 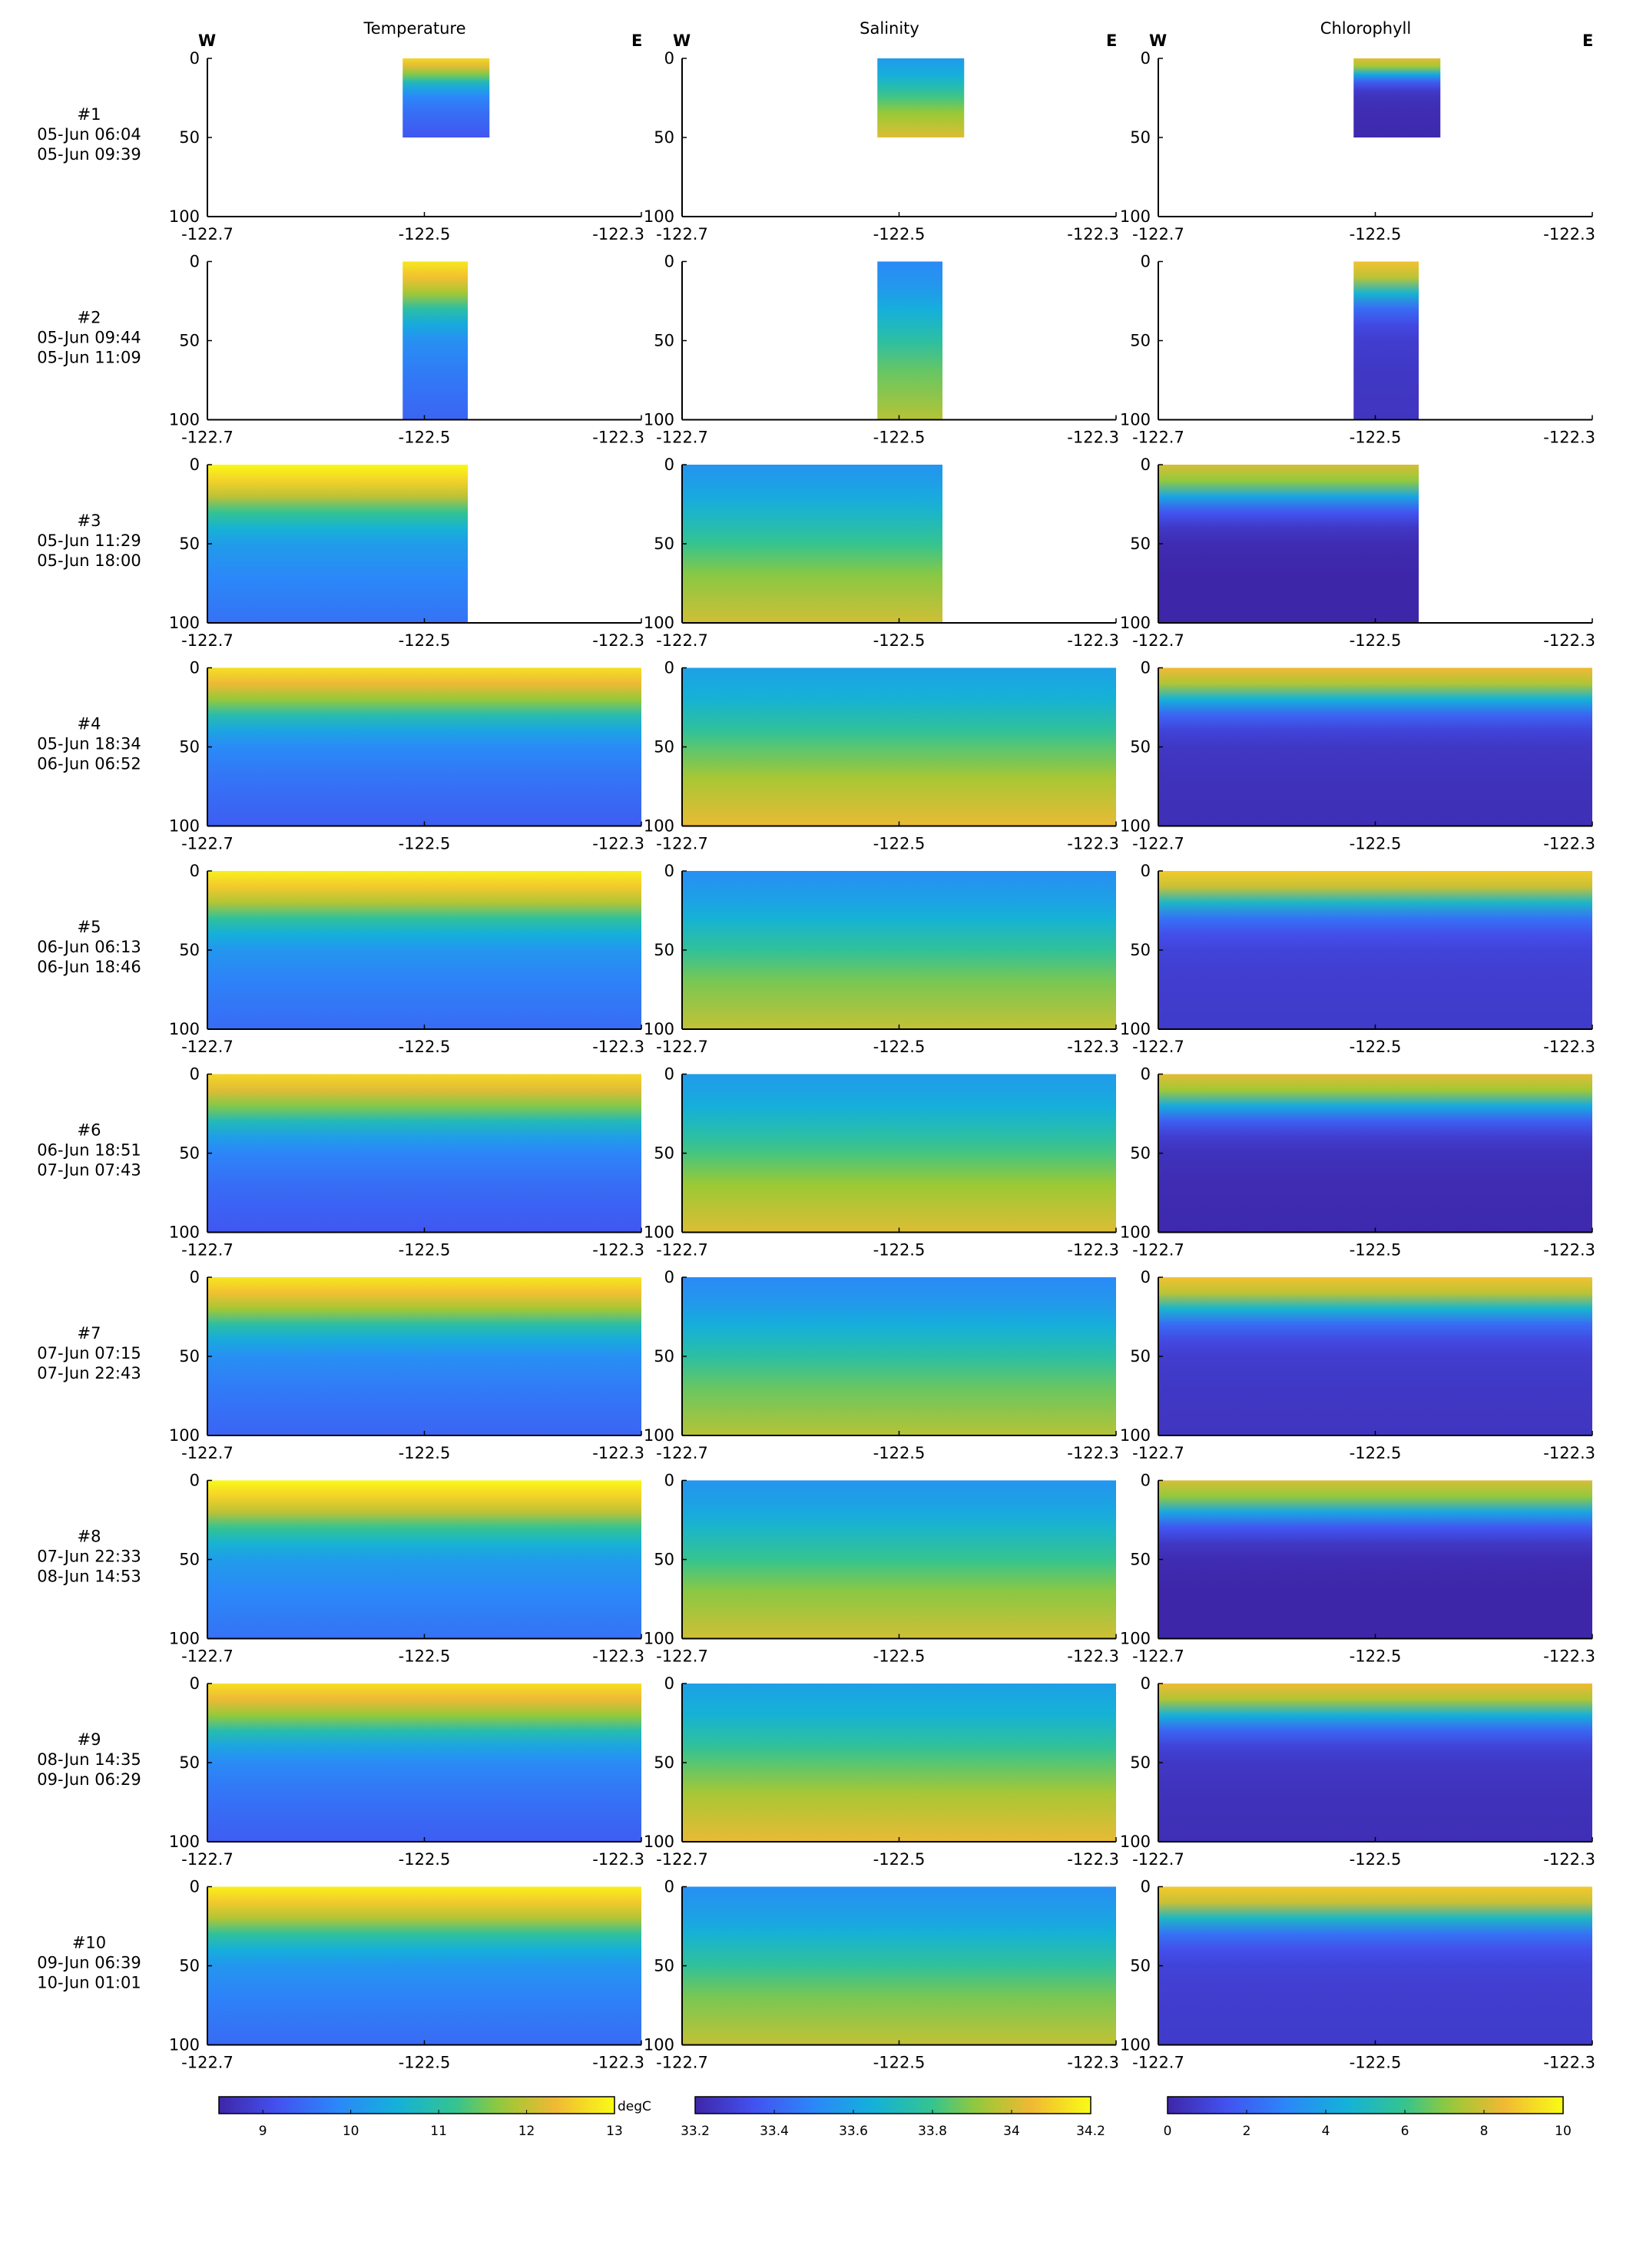 What do you see at coordinates (89, 1150) in the screenshot?
I see `section-start: 06-Jun 18:51` at bounding box center [89, 1150].